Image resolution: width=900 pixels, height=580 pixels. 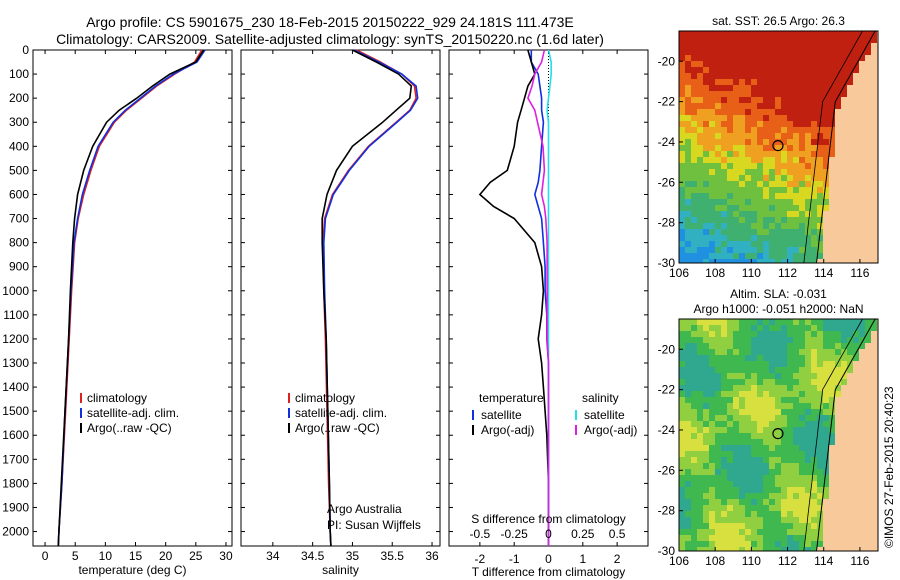 I want to click on credit-argo-australia: Argo Australia, so click(x=364, y=509).